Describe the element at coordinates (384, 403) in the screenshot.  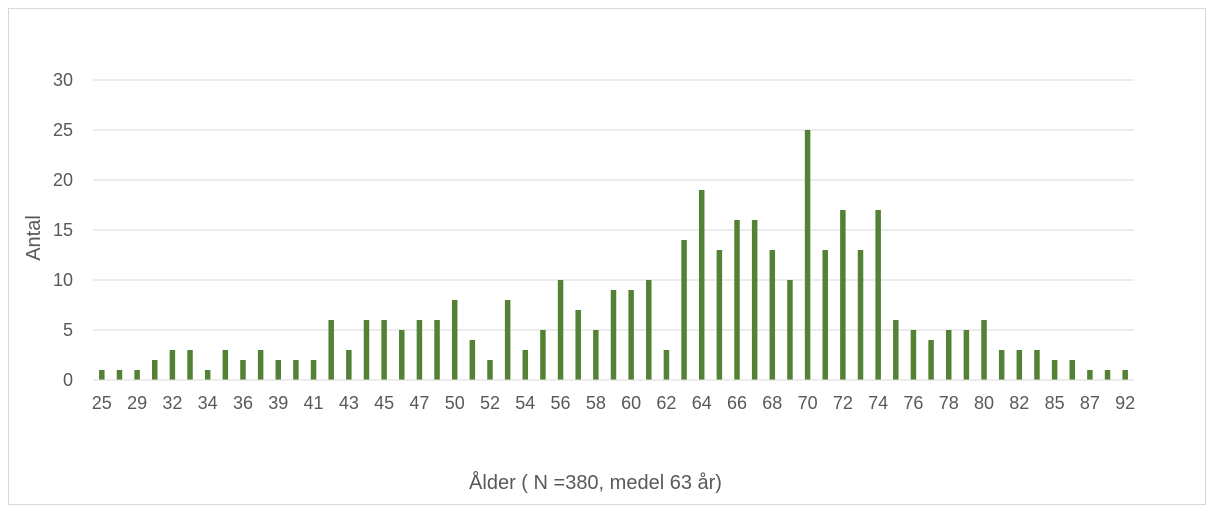
I see `x-tick-label: 45` at that location.